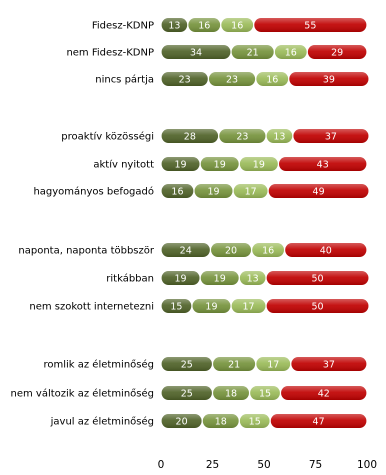  I want to click on bar-value-label: 49, so click(319, 192).